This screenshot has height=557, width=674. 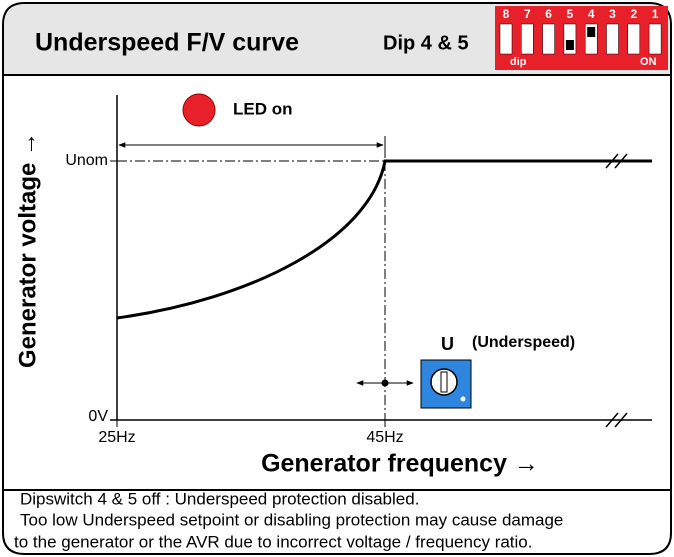 What do you see at coordinates (506, 14) in the screenshot?
I see `dip-number: 8` at bounding box center [506, 14].